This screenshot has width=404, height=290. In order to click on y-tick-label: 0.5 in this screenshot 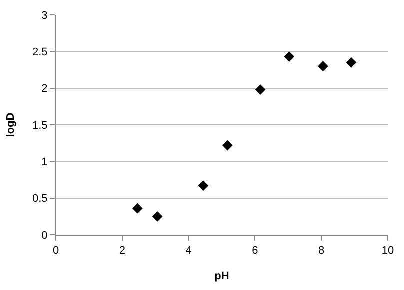, I will do `click(40, 199)`.